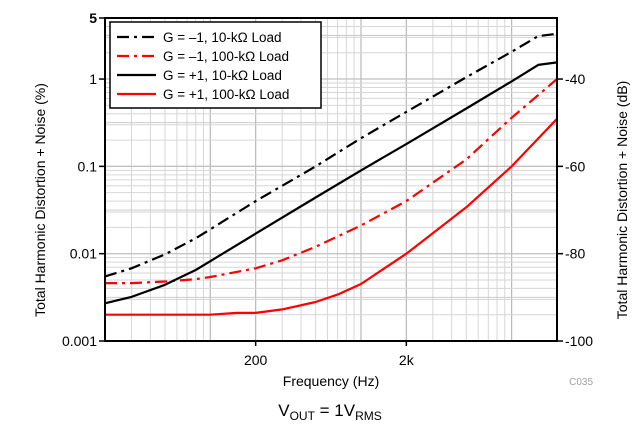 This screenshot has height=426, width=638. Describe the element at coordinates (79, 341) in the screenshot. I see `y-tick-label: 0.001` at that location.